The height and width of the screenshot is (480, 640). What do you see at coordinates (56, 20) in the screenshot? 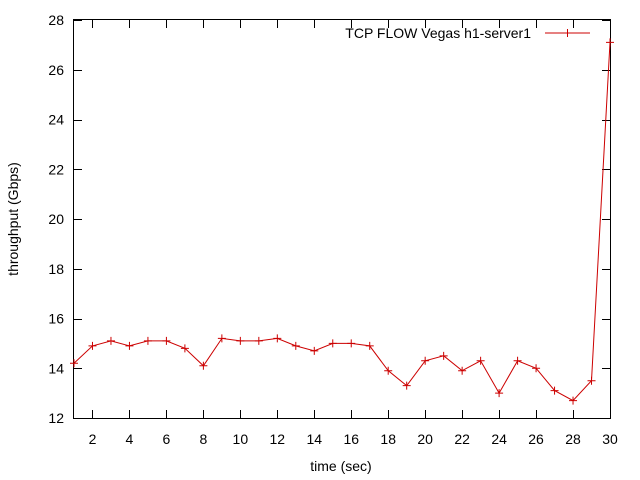
I see `y-tick-label: 28` at bounding box center [56, 20].